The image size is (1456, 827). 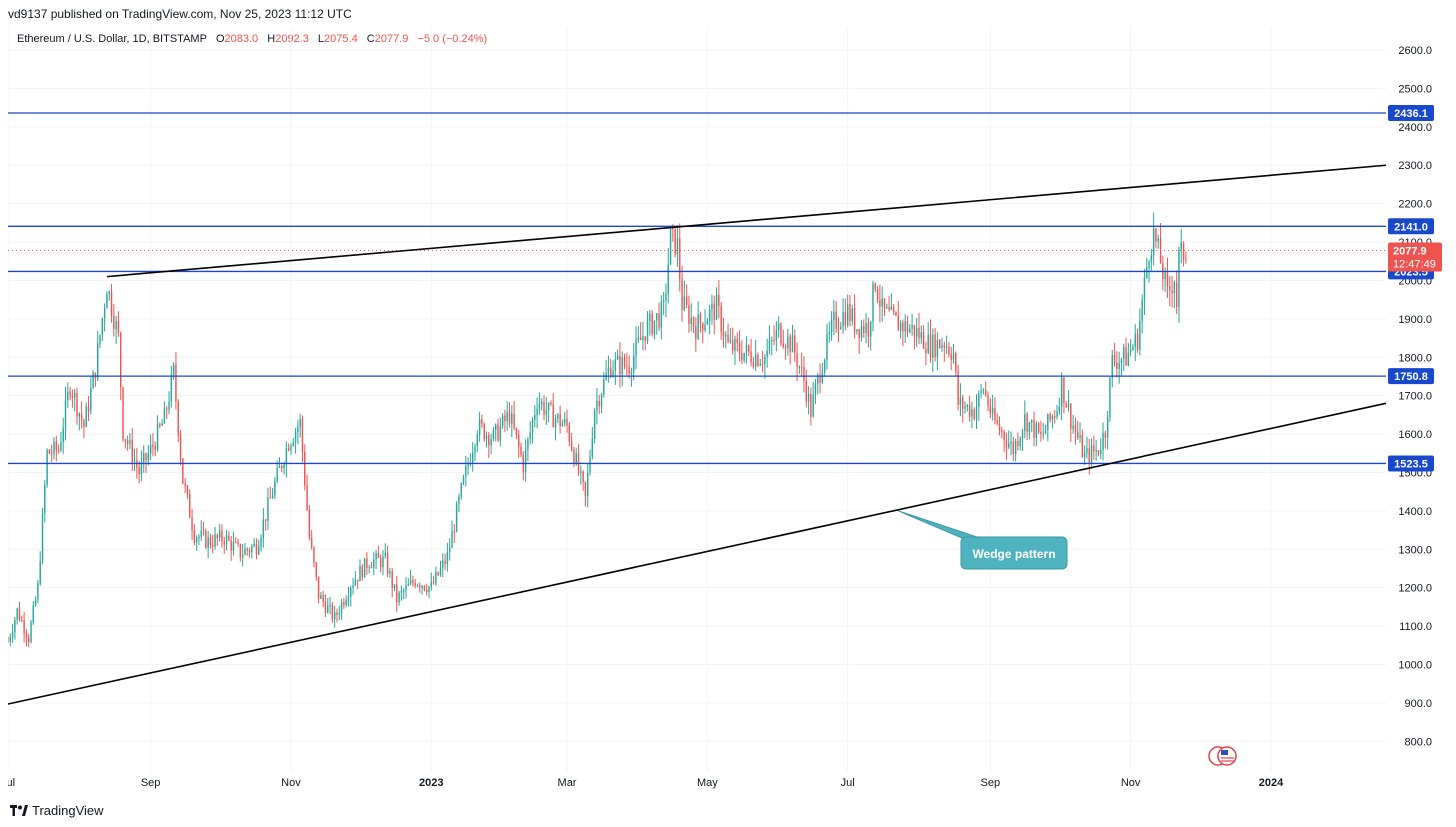 I want to click on open-label: O, so click(x=220, y=39).